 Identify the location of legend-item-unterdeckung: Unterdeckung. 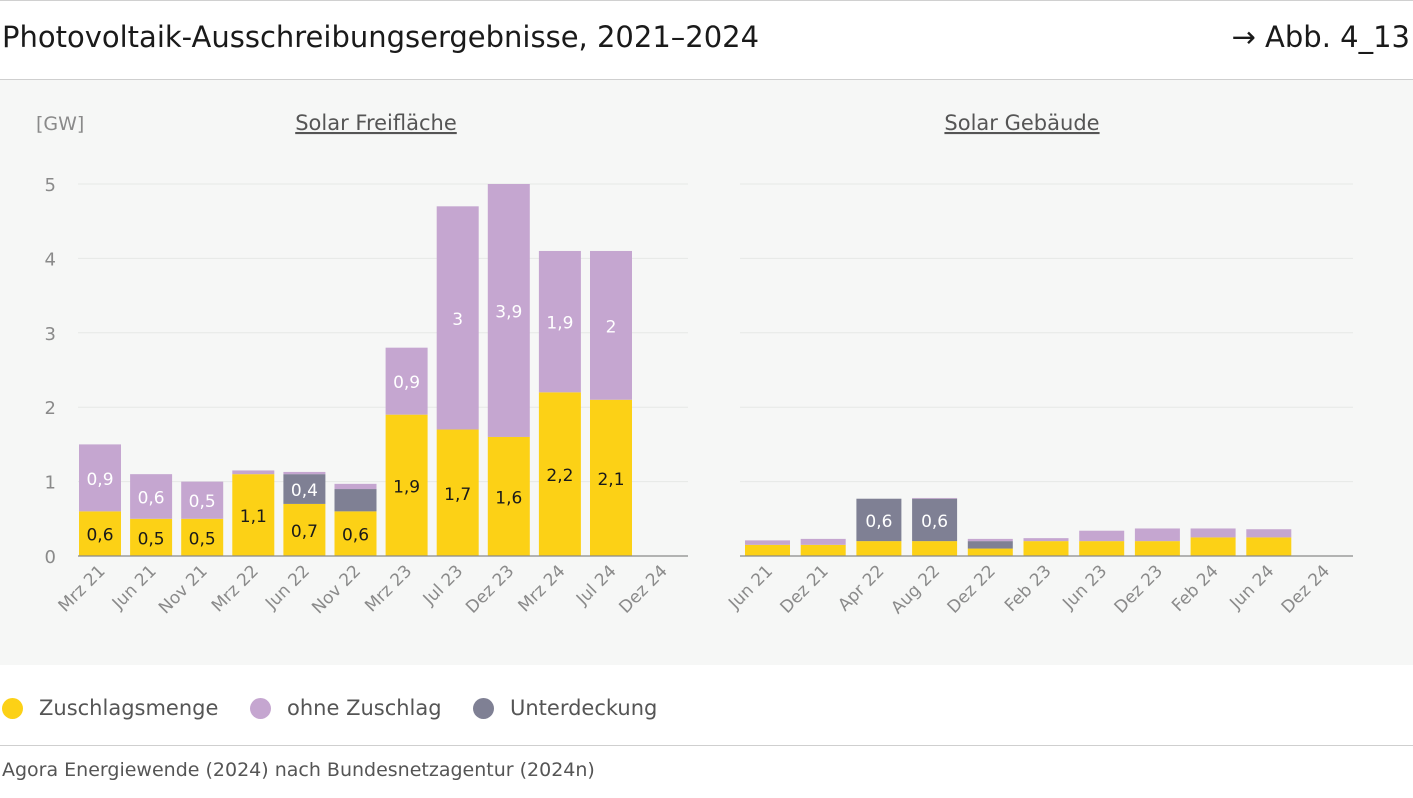
(565, 708).